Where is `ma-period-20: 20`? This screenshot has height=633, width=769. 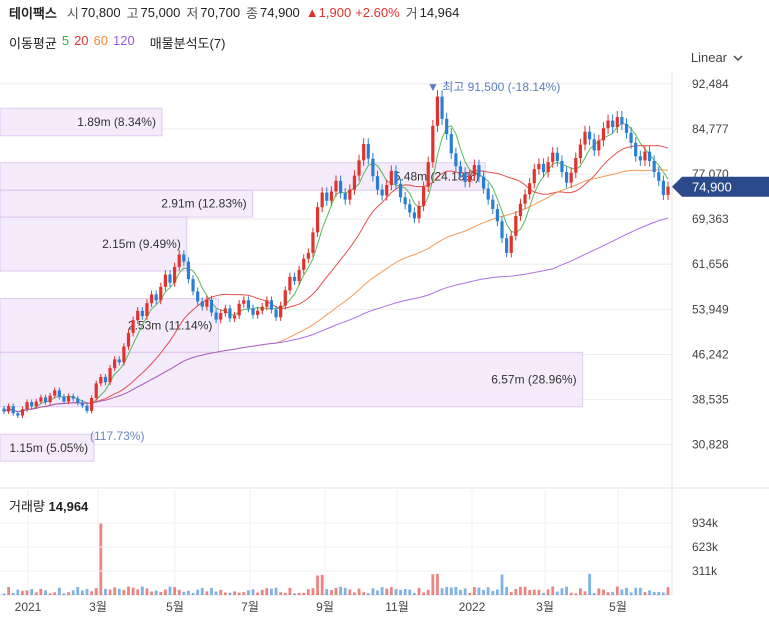
ma-period-20: 20 is located at coordinates (81, 40).